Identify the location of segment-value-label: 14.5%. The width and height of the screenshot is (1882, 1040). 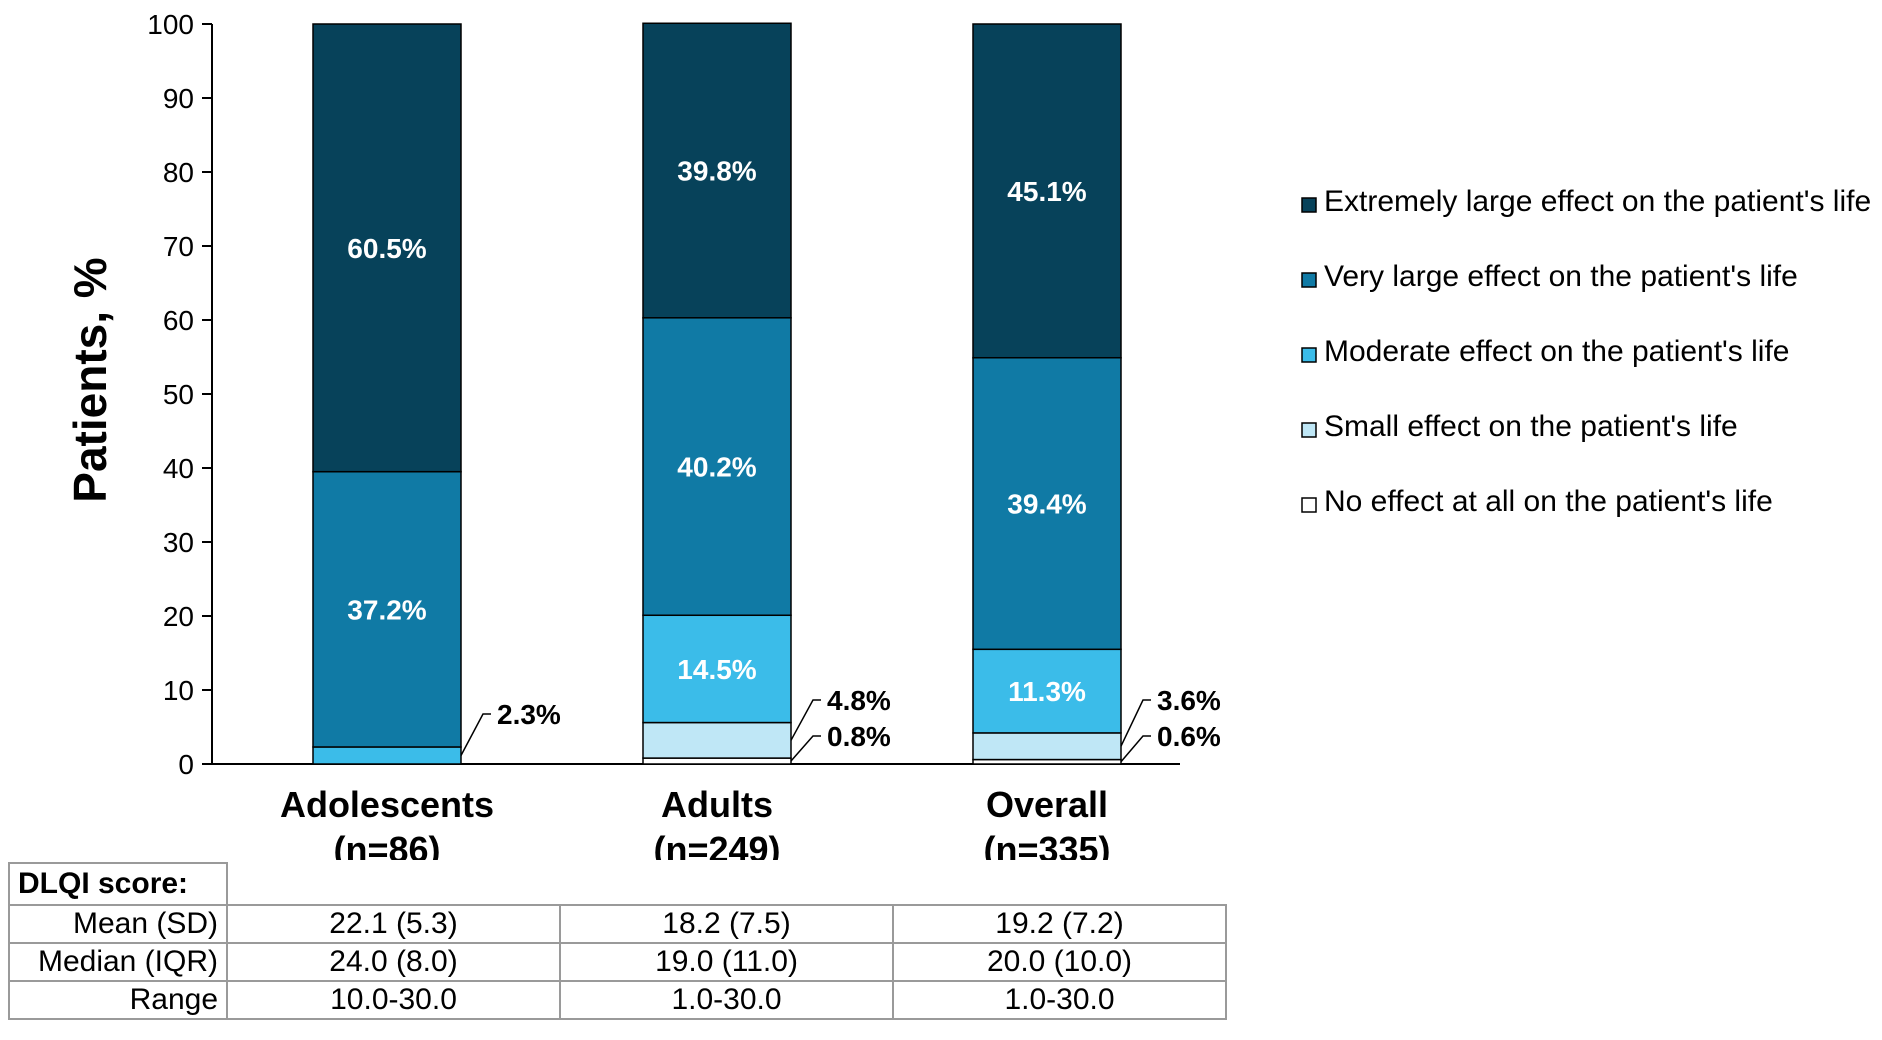
(716, 669).